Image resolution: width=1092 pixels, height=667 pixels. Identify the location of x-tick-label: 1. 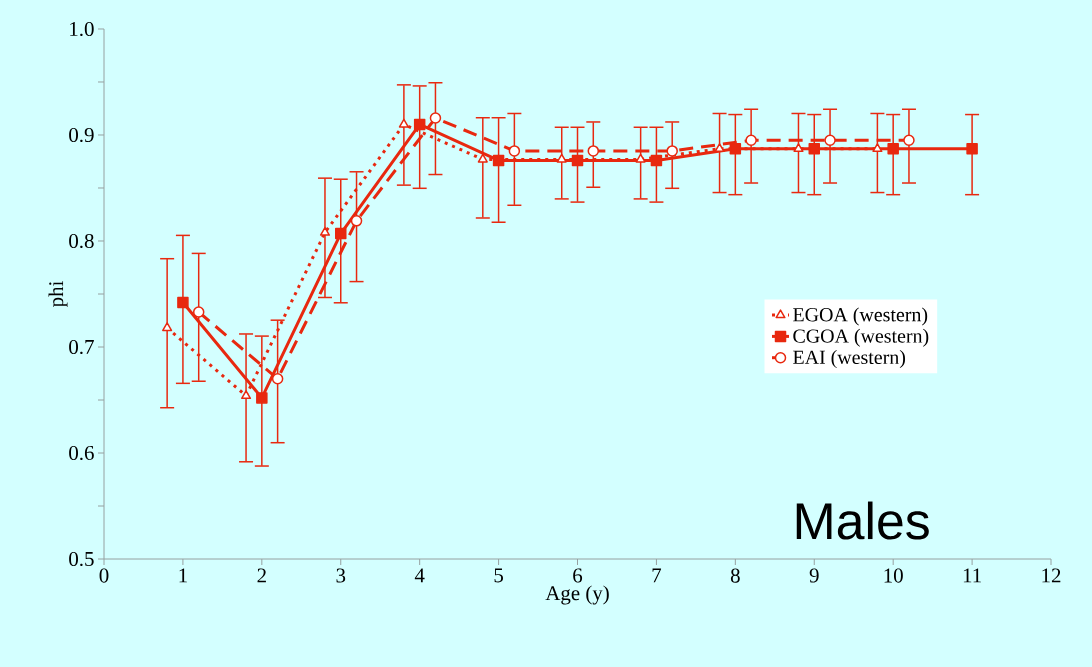
(183, 575).